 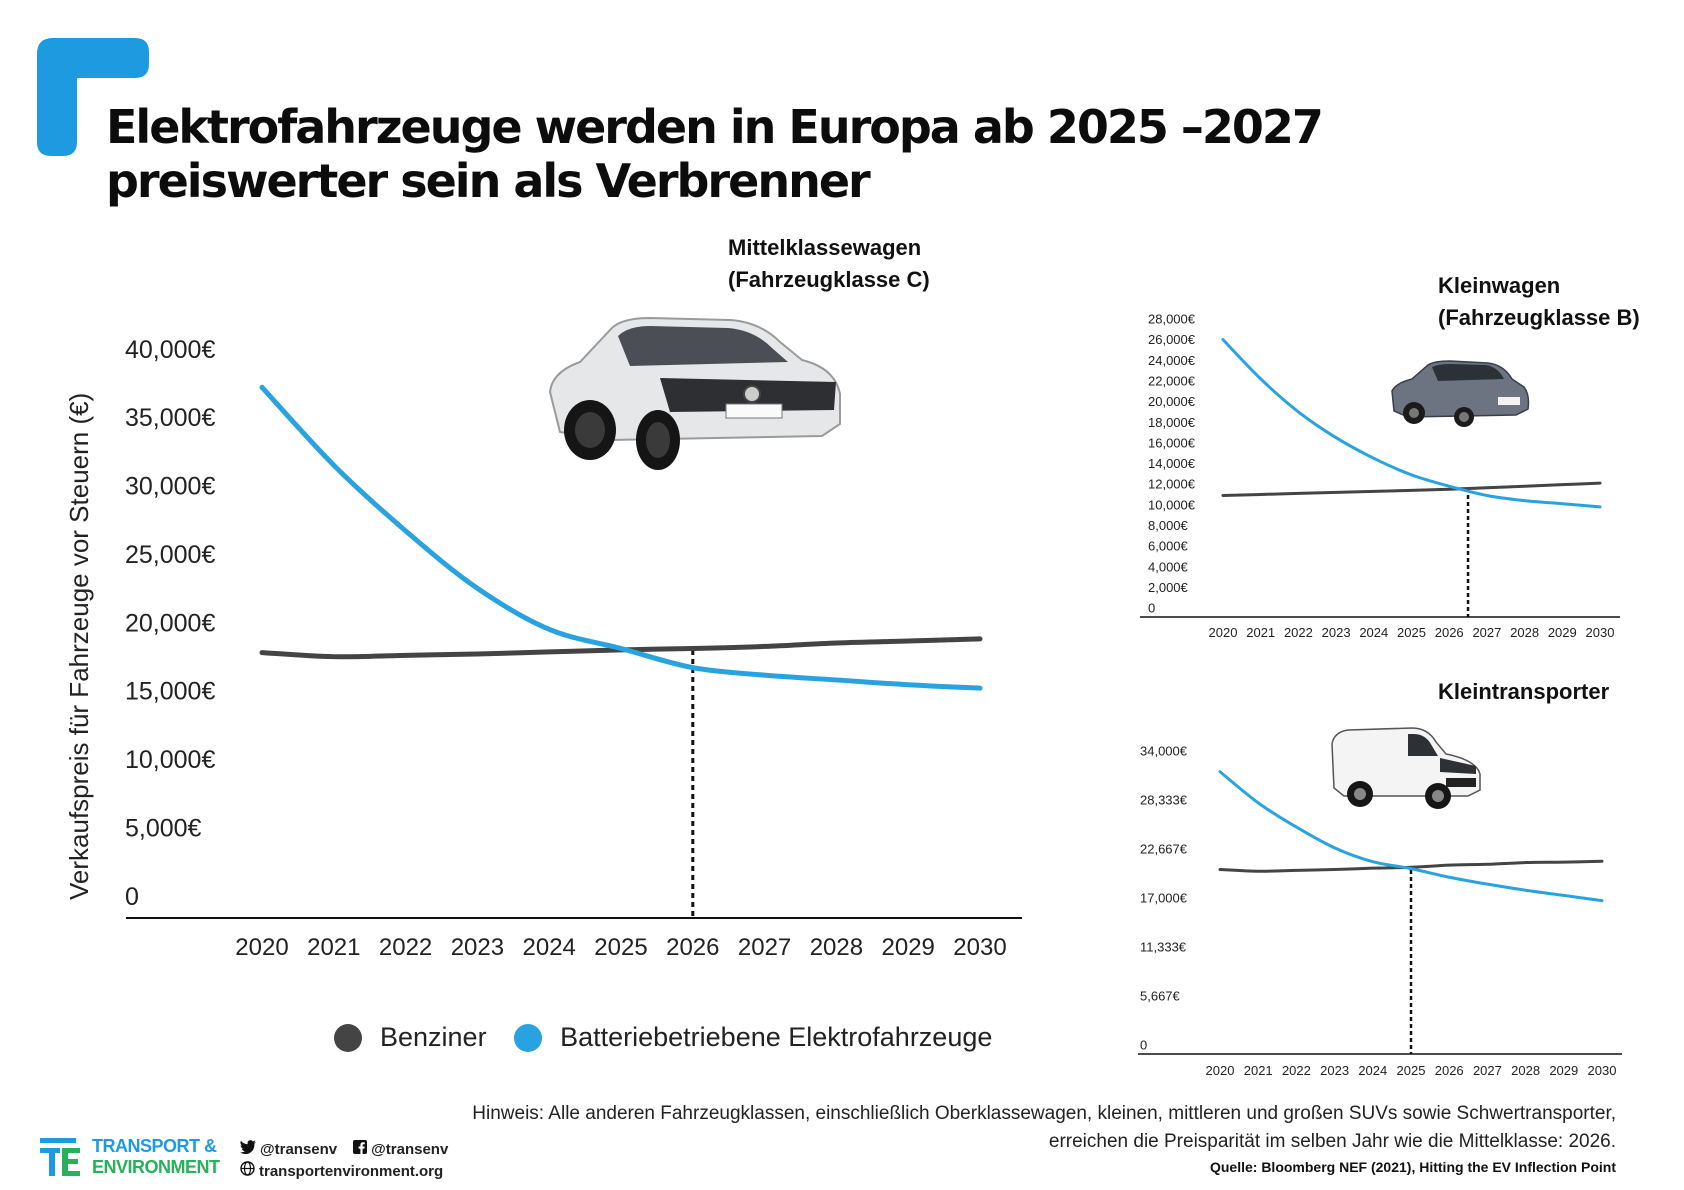 What do you see at coordinates (1172, 360) in the screenshot?
I see `y-tick-label: 24,000€` at bounding box center [1172, 360].